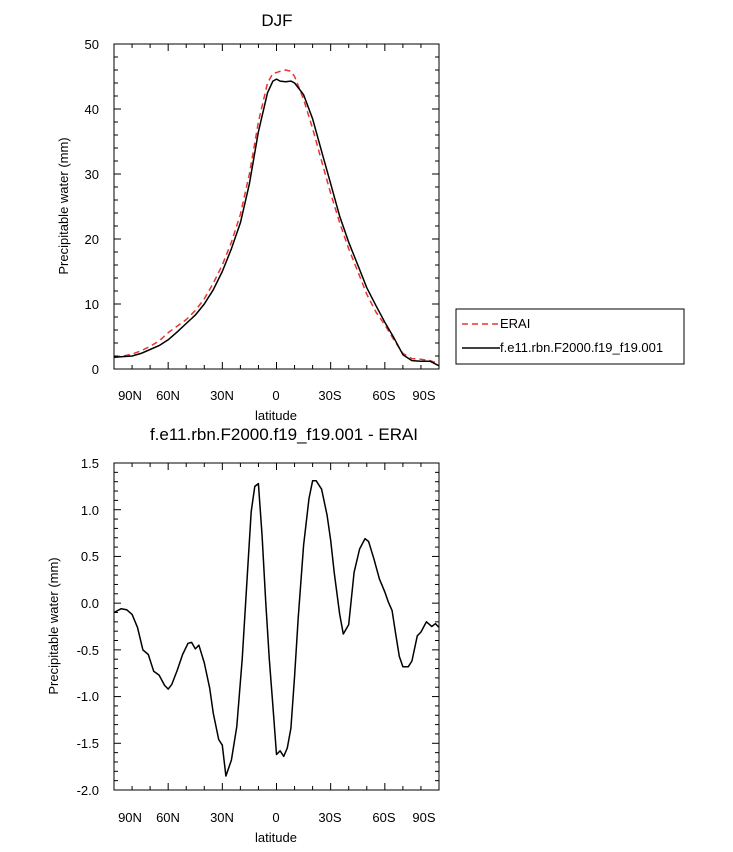 The width and height of the screenshot is (733, 852). I want to click on y-tick-label: -1.0, so click(88, 696).